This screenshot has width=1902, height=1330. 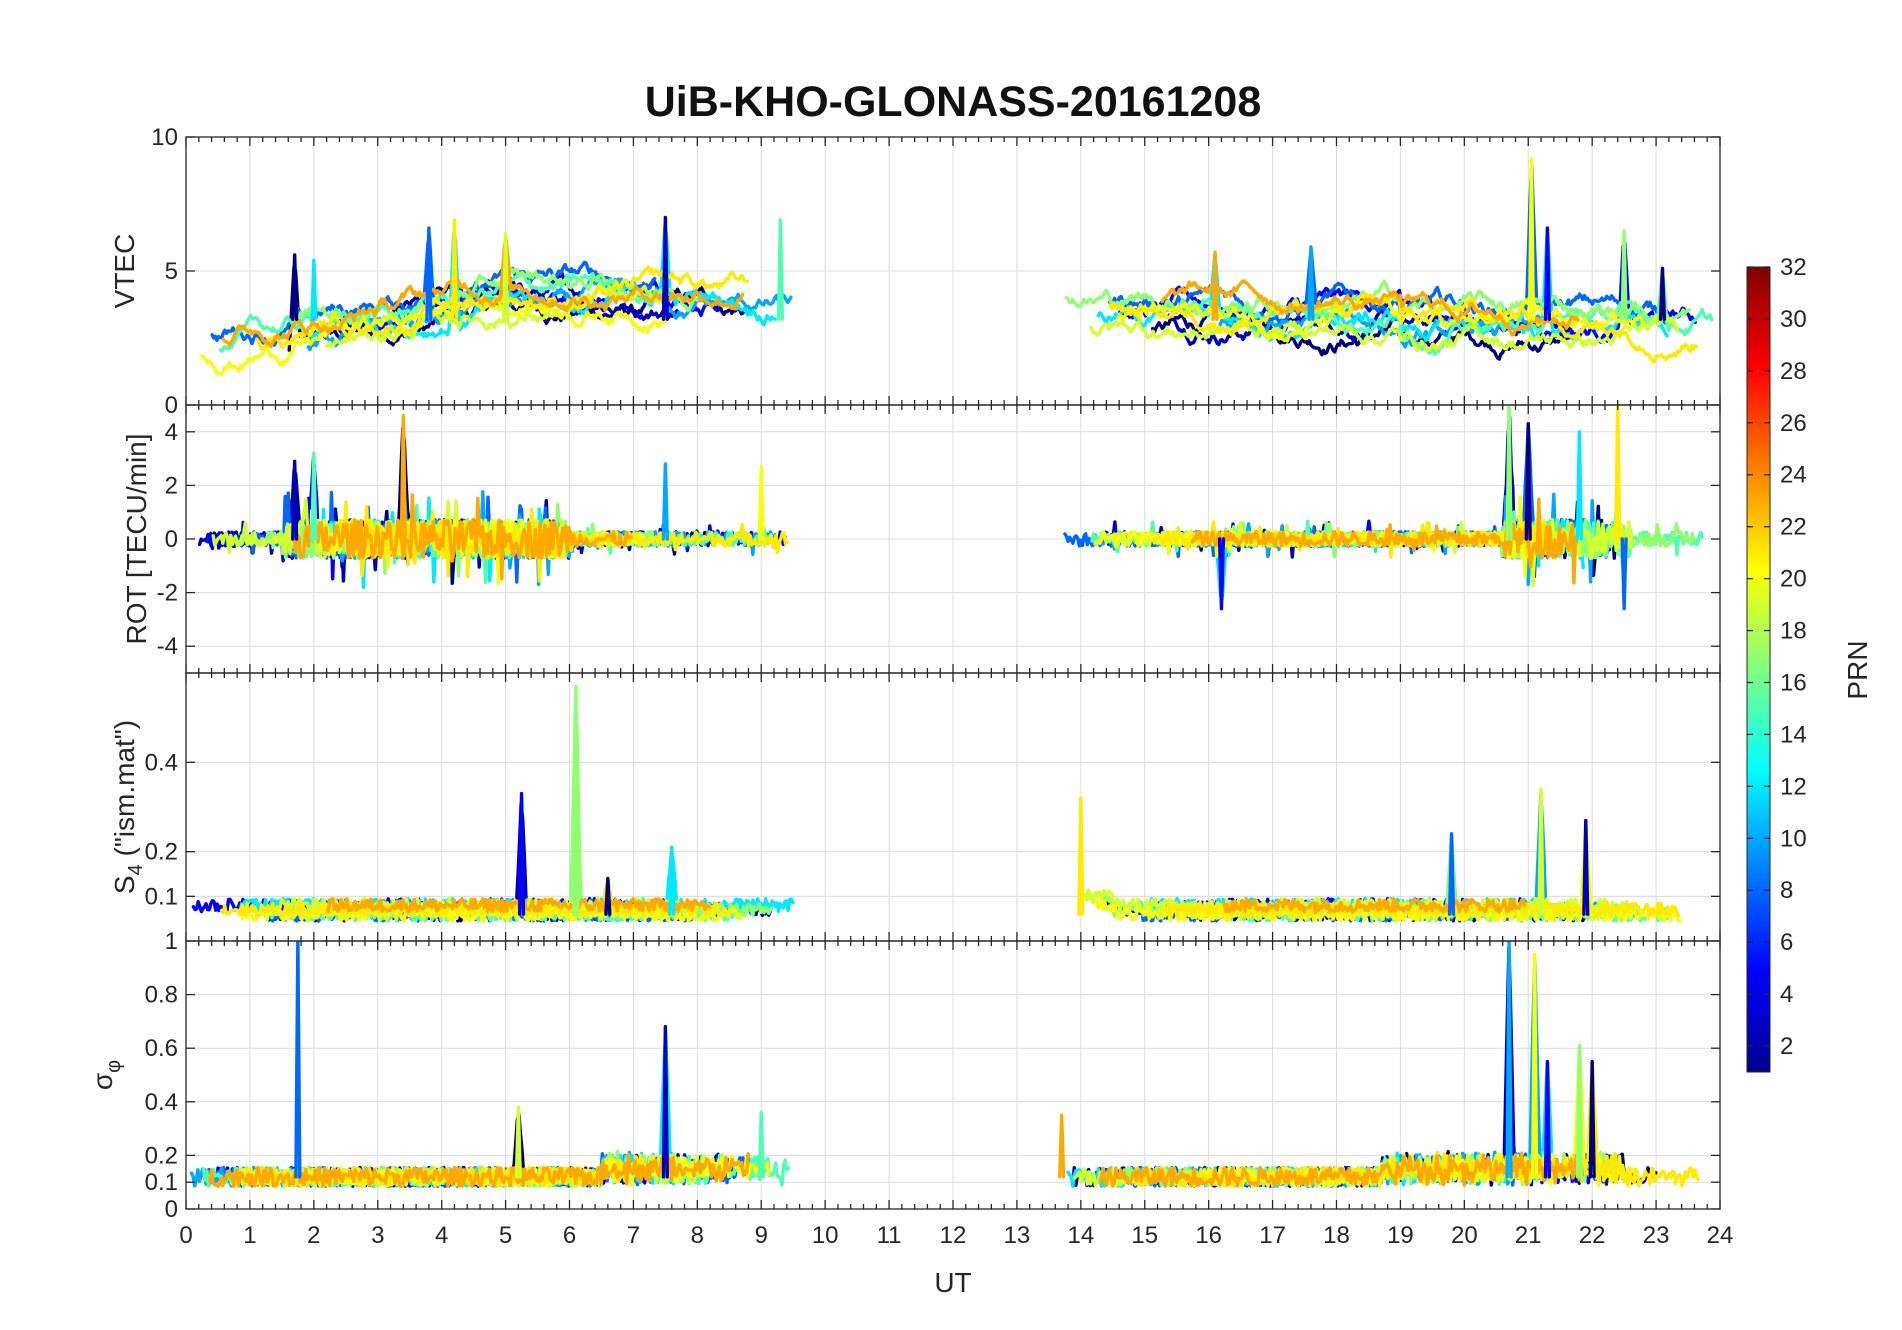 I want to click on x-tick-label: 23, so click(x=1656, y=1235).